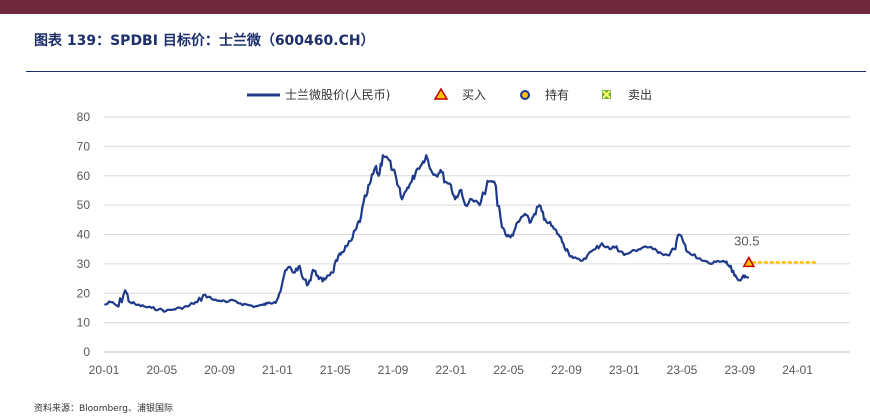 The image size is (870, 417). I want to click on title-divider, so click(446, 71).